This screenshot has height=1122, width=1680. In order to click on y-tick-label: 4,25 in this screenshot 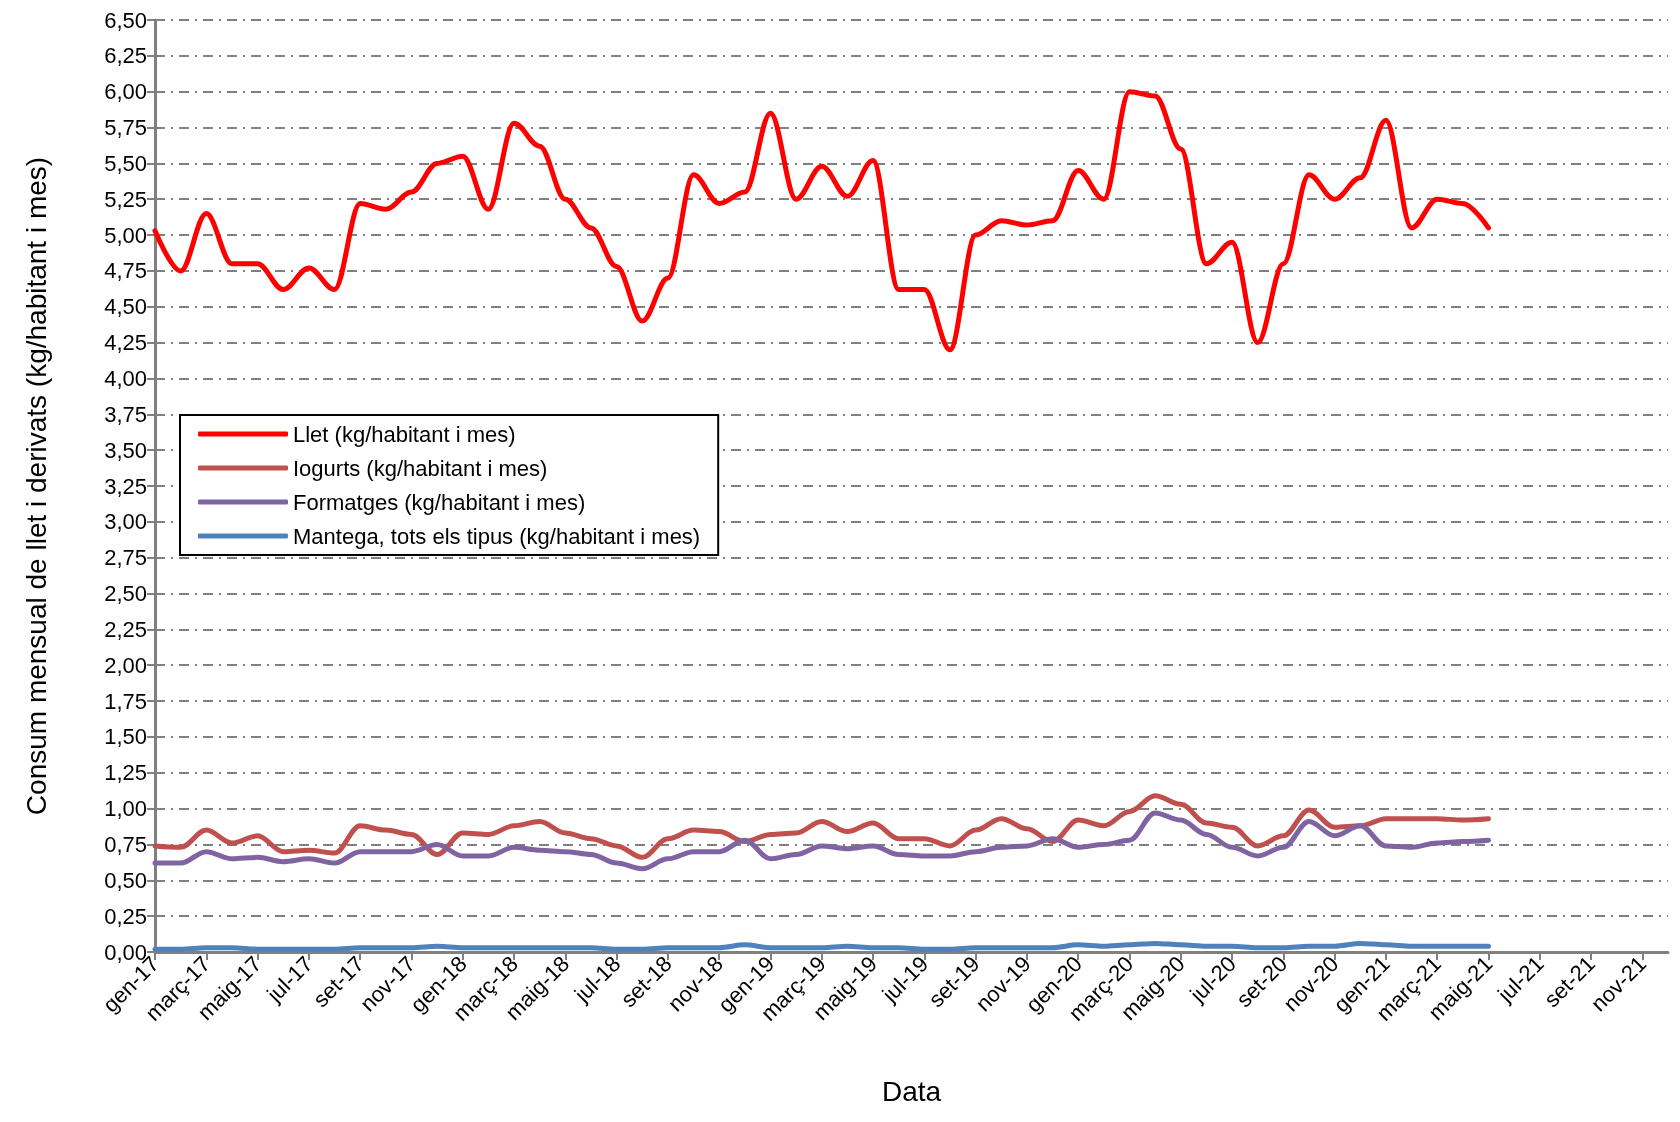, I will do `click(125, 343)`.